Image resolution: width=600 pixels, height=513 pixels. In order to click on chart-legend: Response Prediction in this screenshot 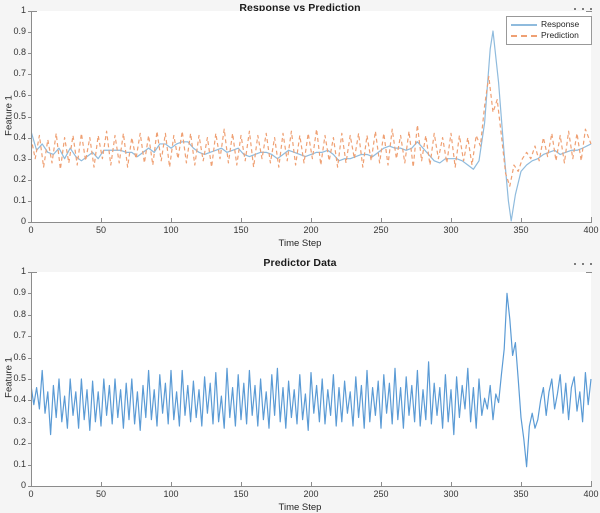, I will do `click(549, 30)`.